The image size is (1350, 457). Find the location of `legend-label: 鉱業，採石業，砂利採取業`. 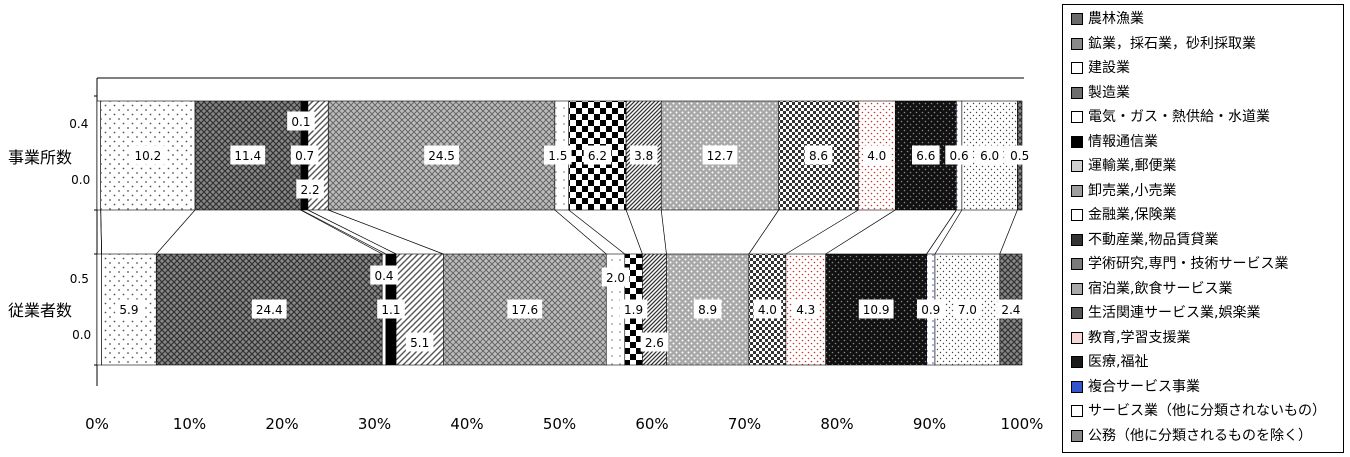

legend-label: 鉱業，採石業，砂利採取業 is located at coordinates (1172, 43).